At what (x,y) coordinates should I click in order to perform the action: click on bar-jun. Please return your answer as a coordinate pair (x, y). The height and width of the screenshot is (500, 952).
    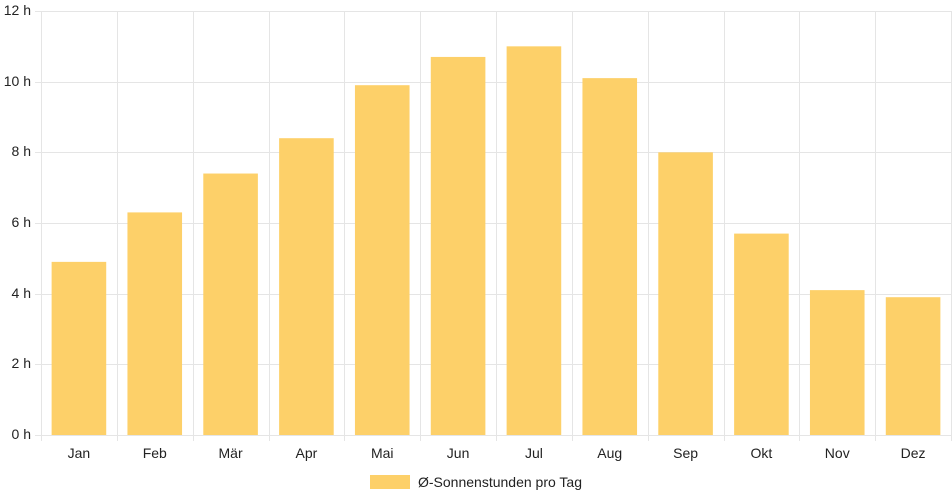
    Looking at the image, I should click on (458, 245).